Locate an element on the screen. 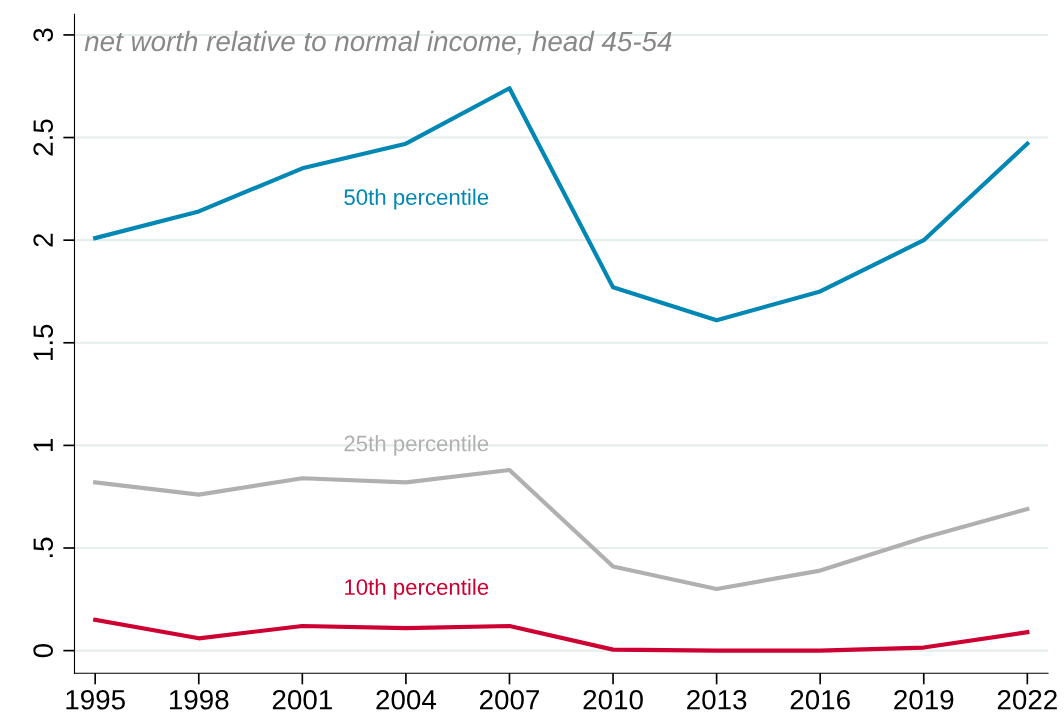 This screenshot has width=1064, height=720. y-tick-label: 0 is located at coordinates (43, 650).